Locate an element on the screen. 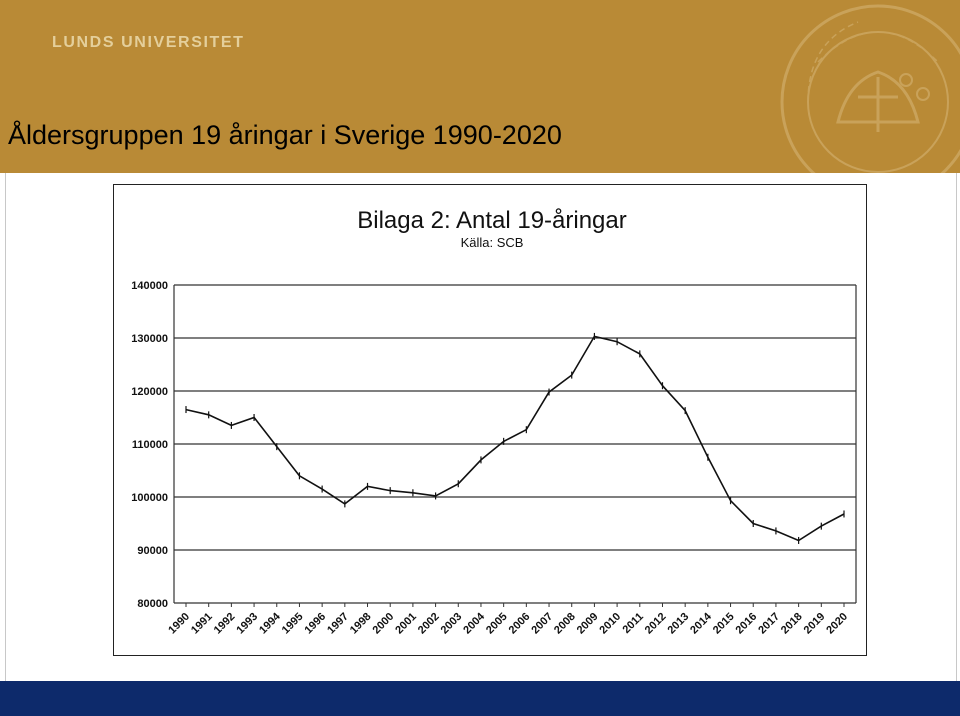  x-tick-label: 2017 is located at coordinates (769, 624).